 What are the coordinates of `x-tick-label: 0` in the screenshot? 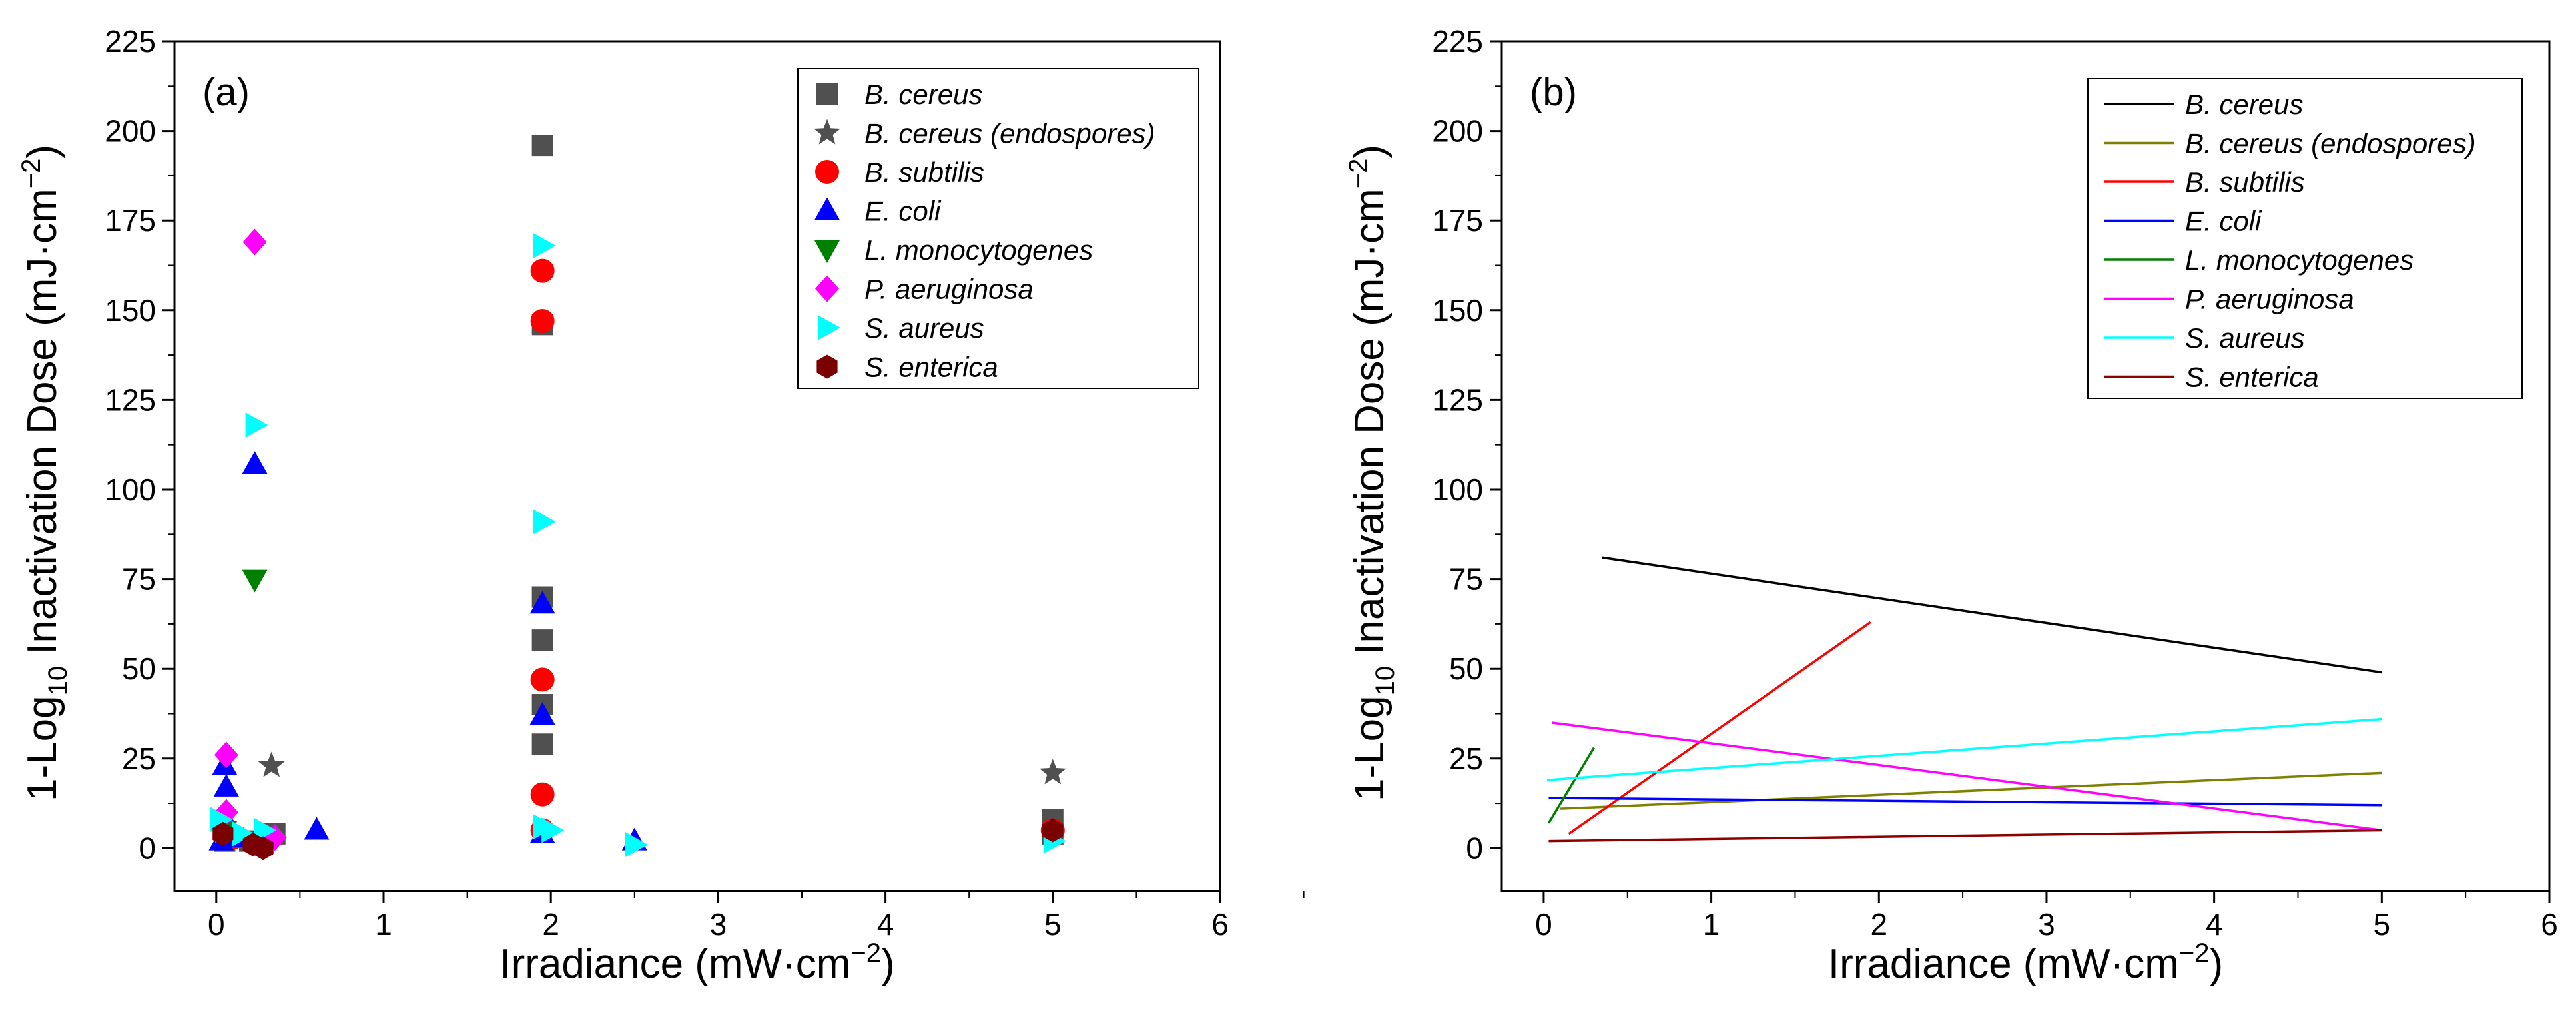 It's located at (216, 924).